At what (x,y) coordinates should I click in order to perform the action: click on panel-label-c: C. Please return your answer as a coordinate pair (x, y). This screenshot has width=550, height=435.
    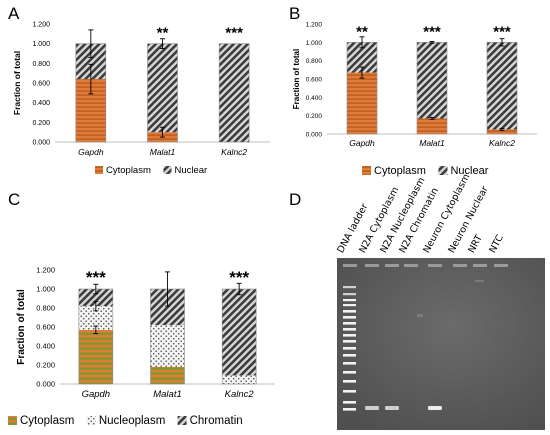
    Looking at the image, I should click on (14, 199).